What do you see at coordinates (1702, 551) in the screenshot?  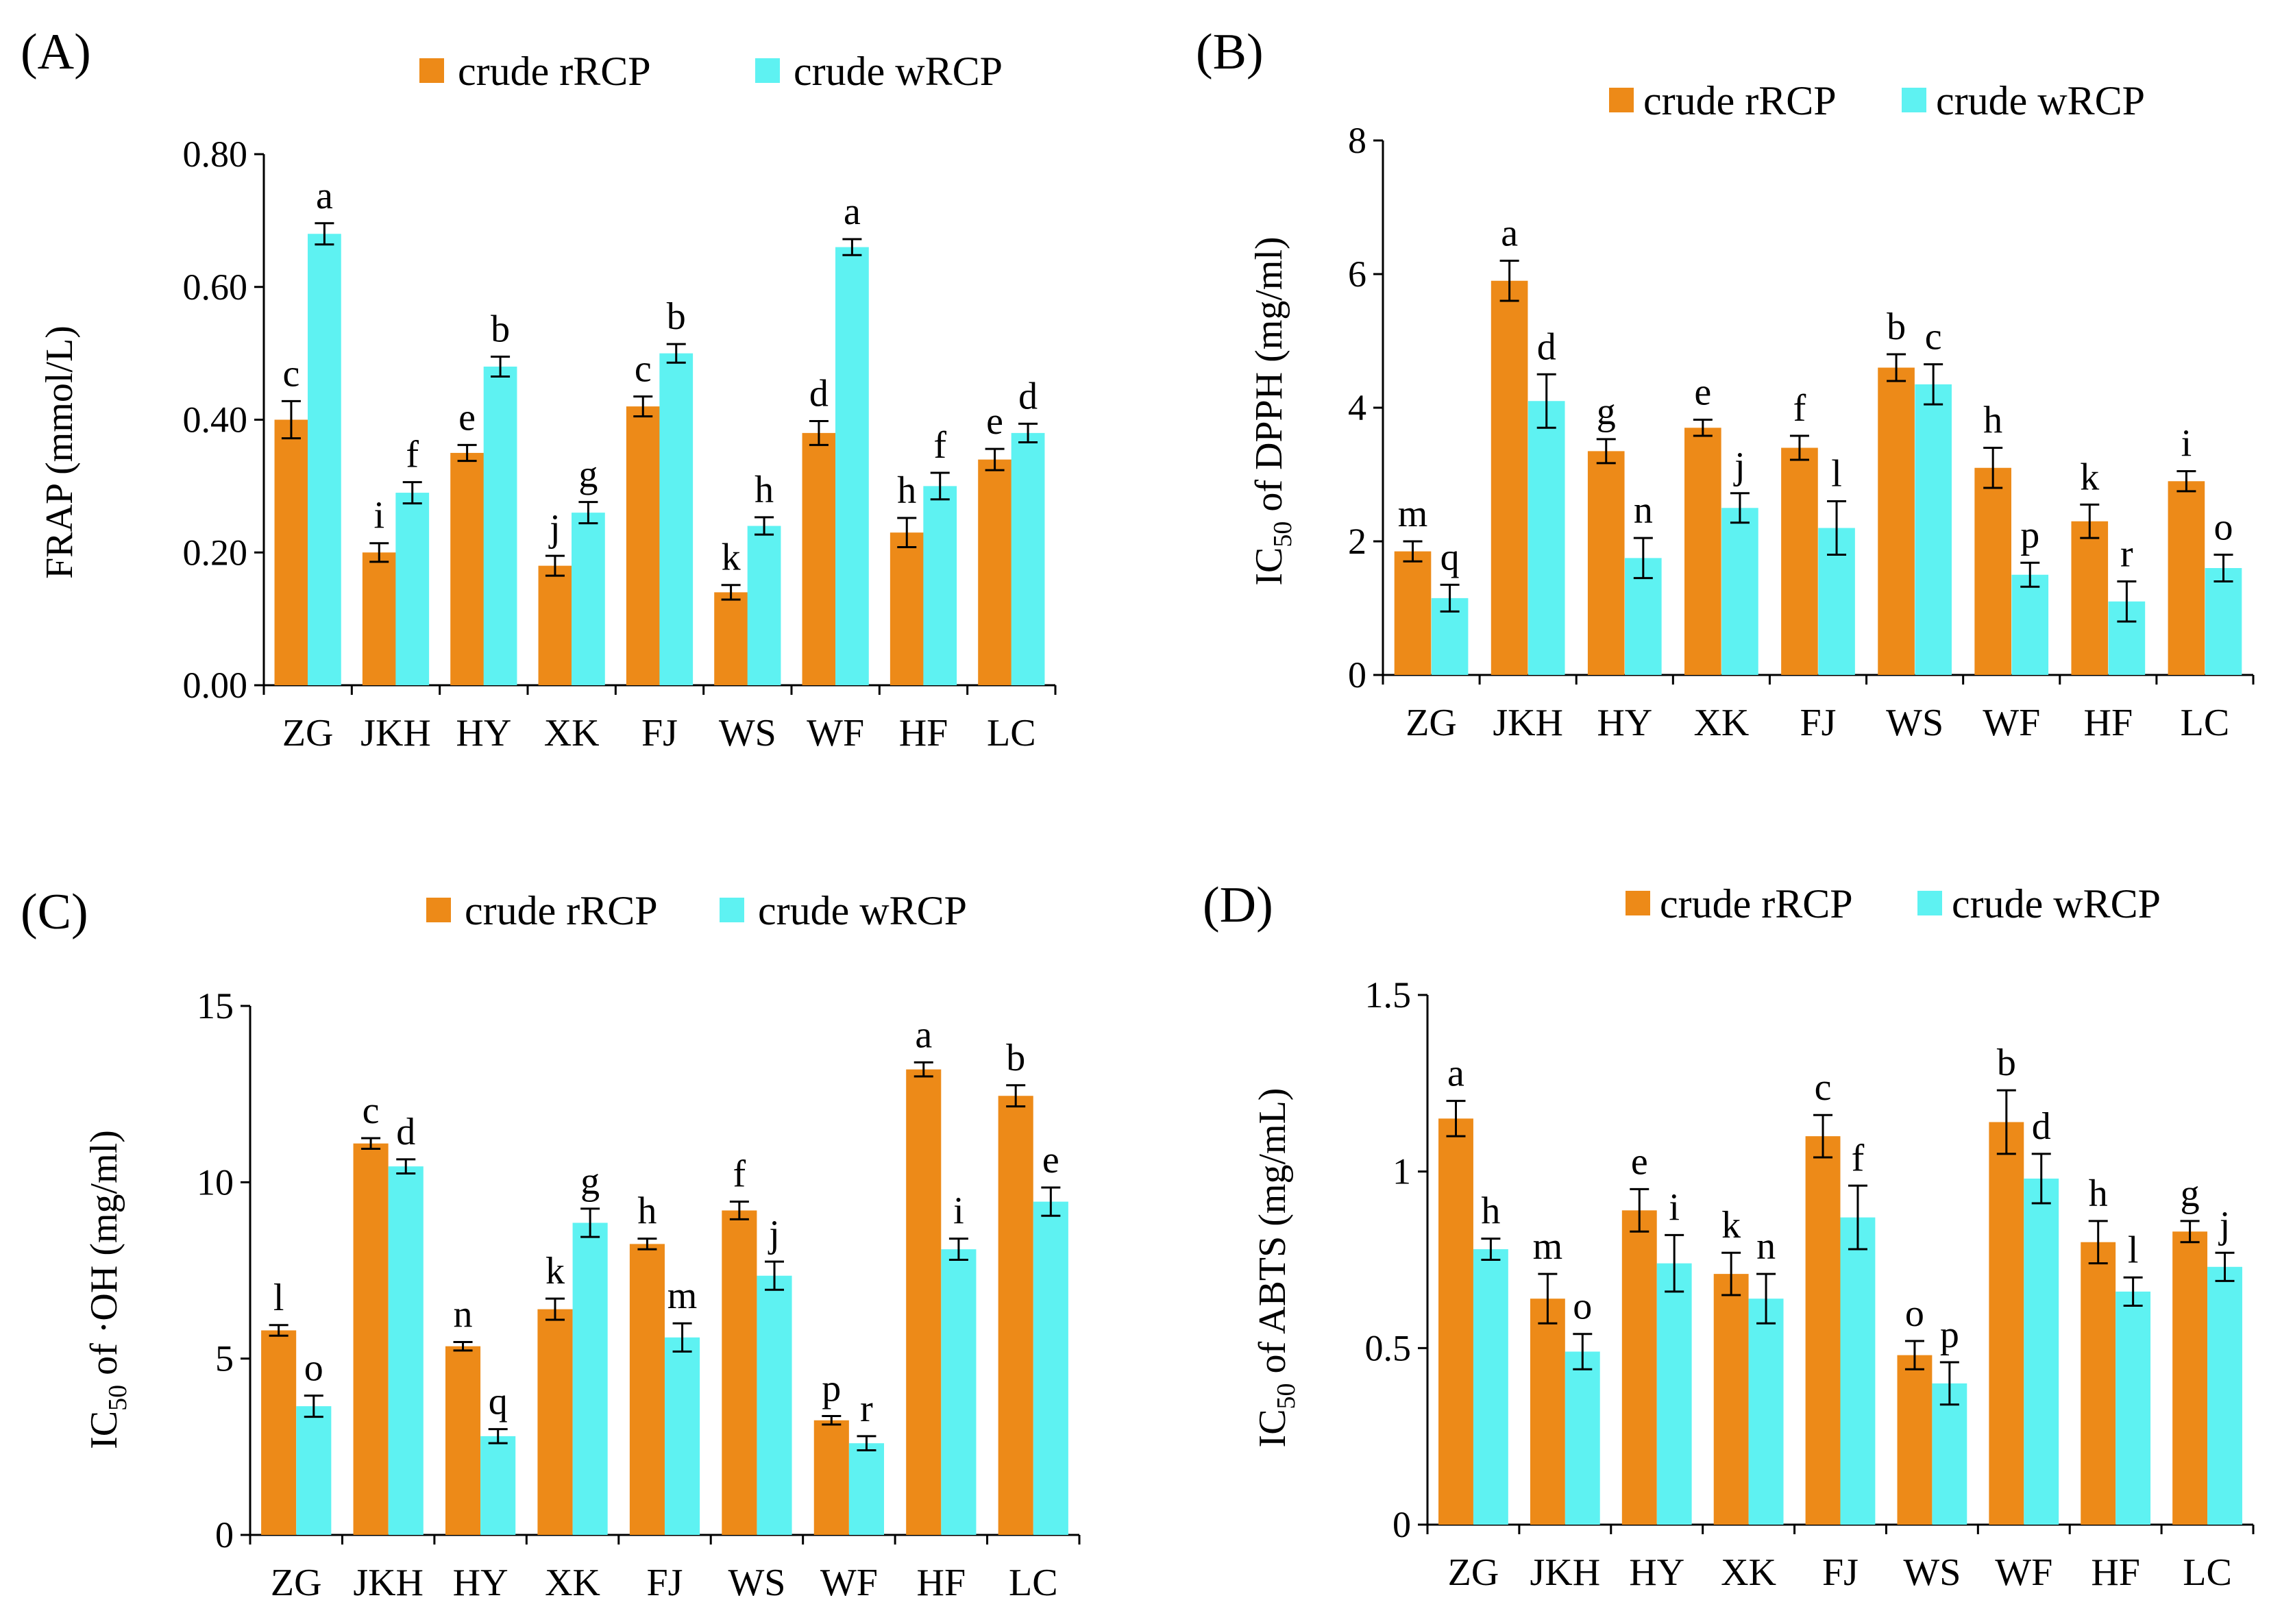 I see `panel-b-bar-rrcp-xk` at bounding box center [1702, 551].